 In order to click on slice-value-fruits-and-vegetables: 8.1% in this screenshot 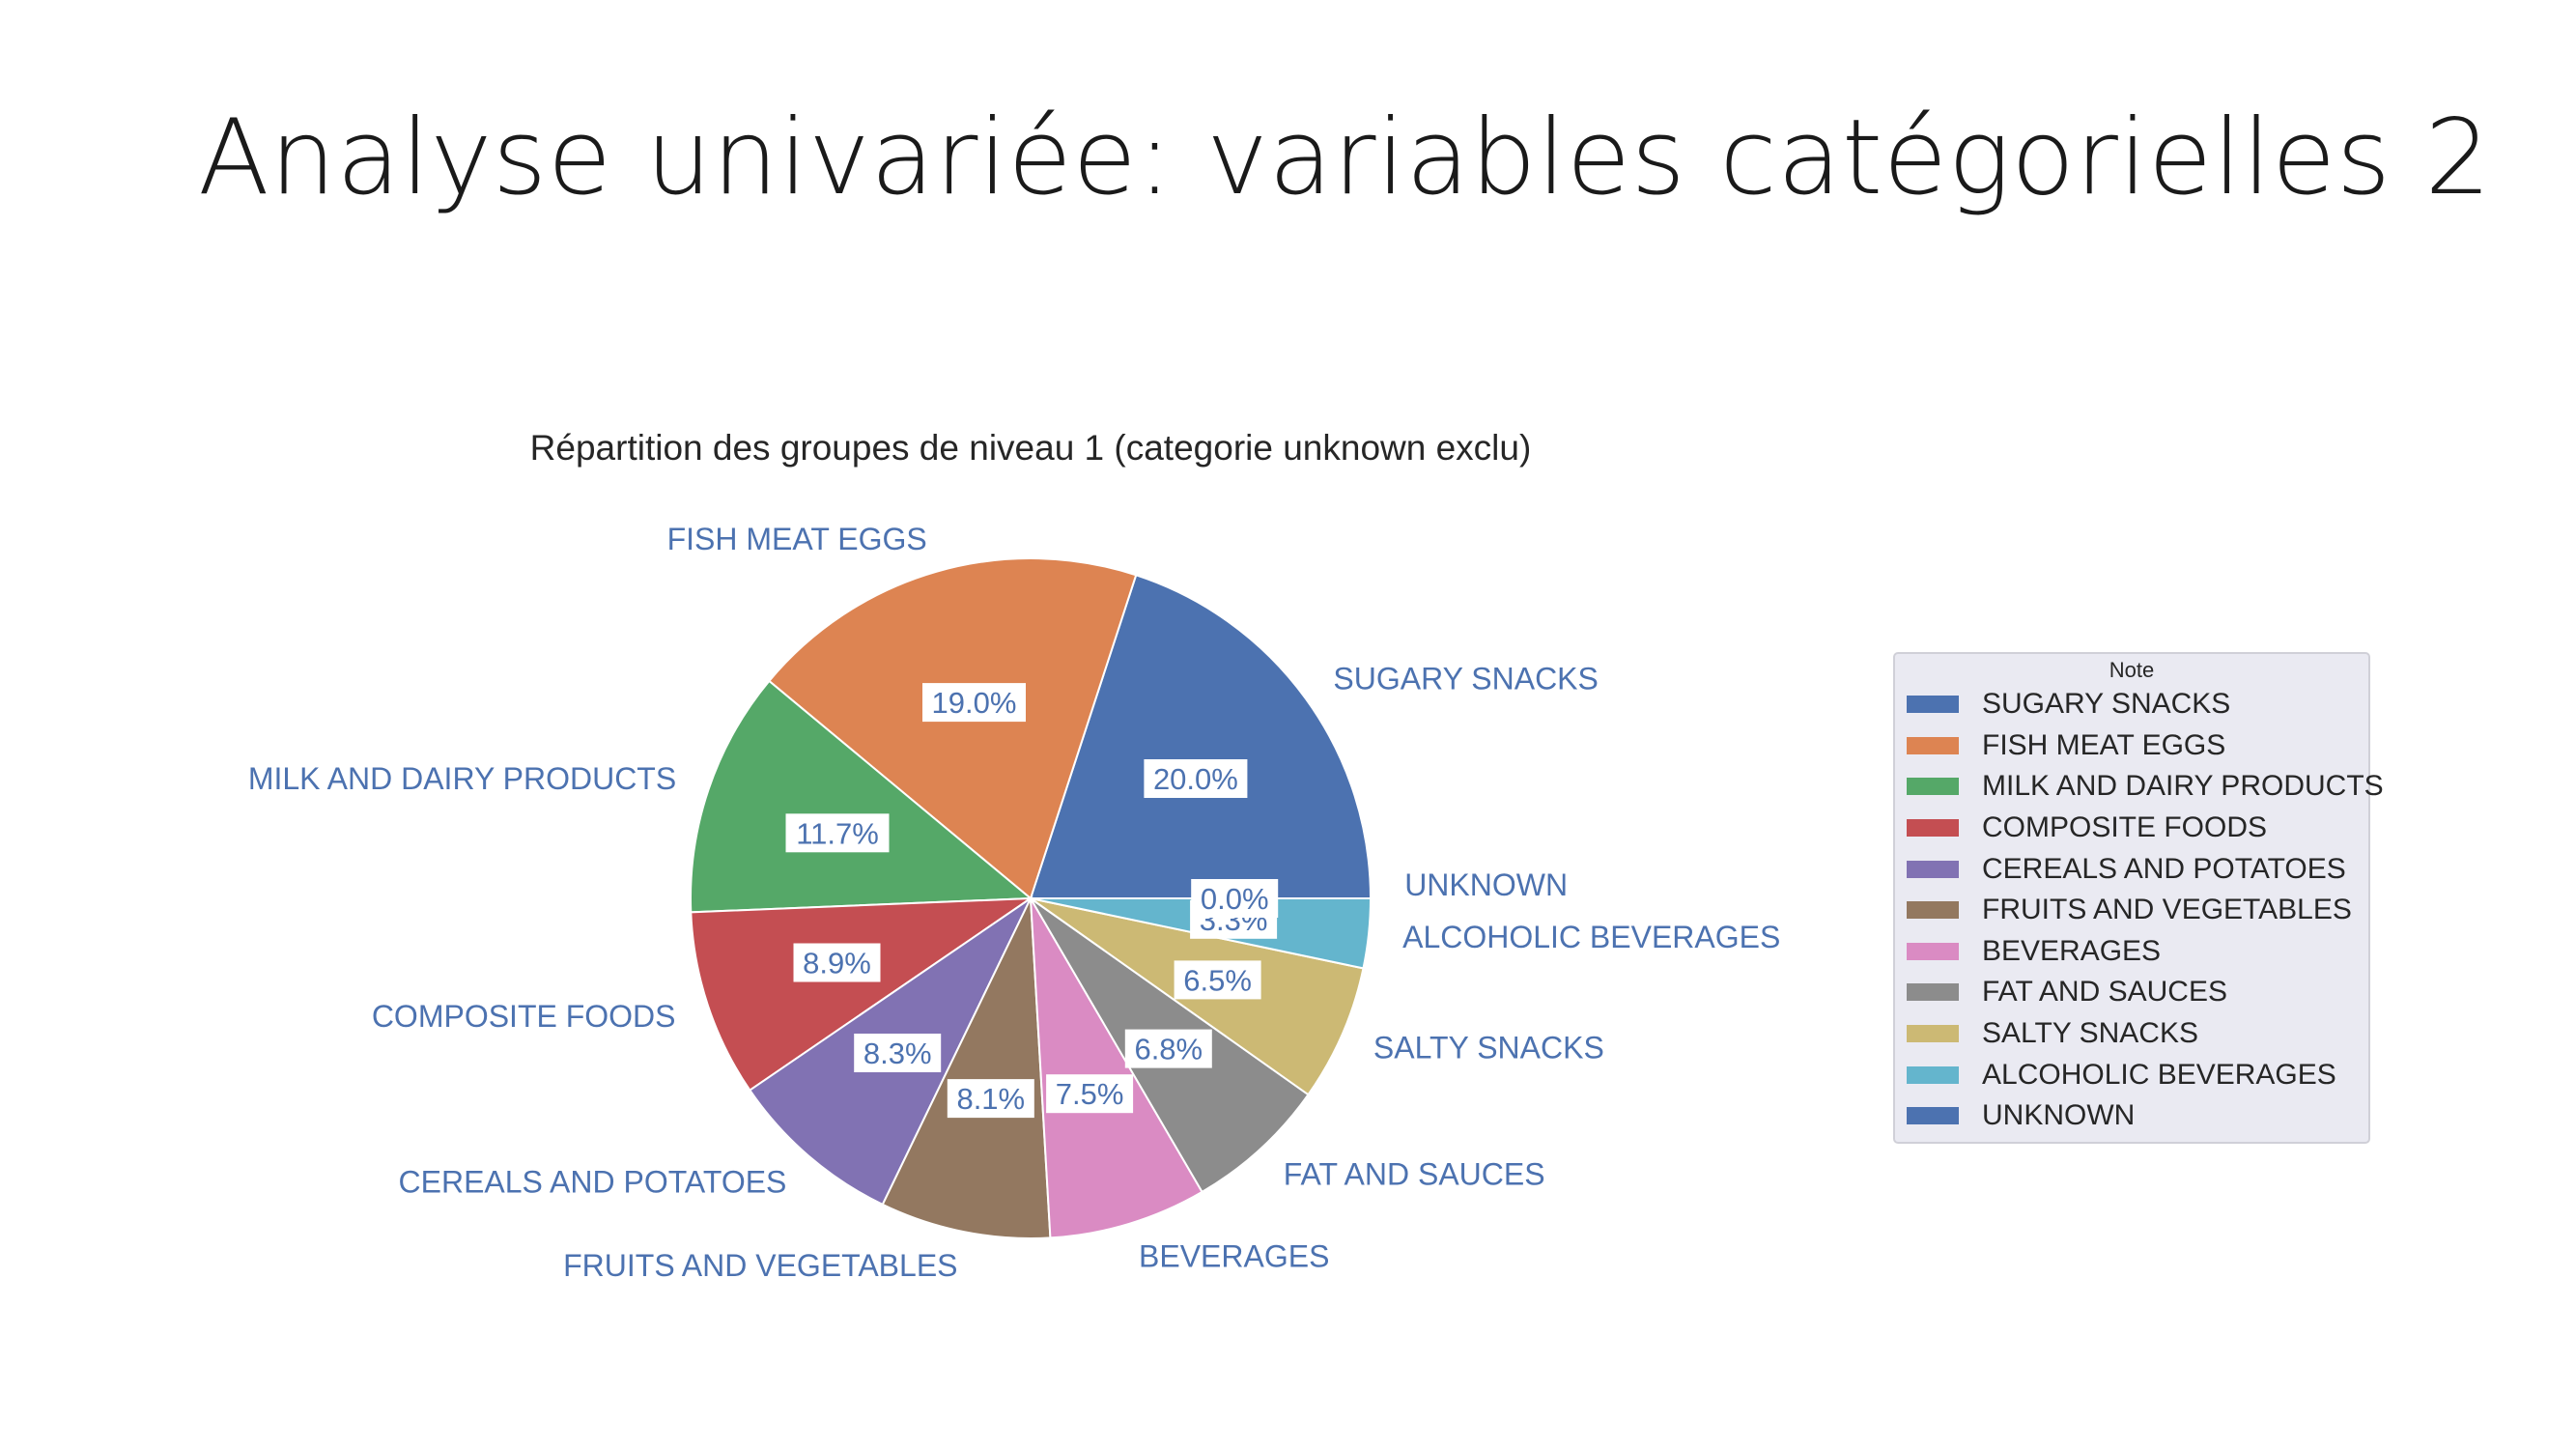, I will do `click(990, 1099)`.